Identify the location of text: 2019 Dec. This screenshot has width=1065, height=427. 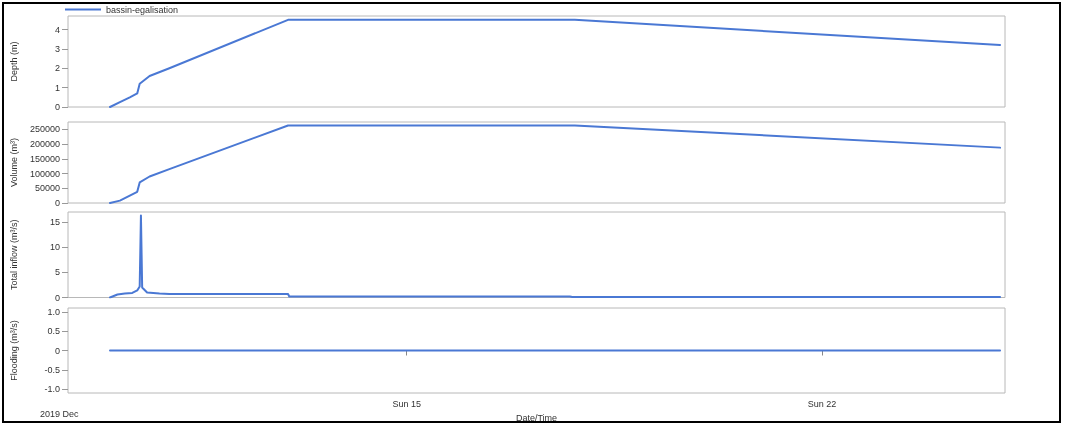
(60, 413).